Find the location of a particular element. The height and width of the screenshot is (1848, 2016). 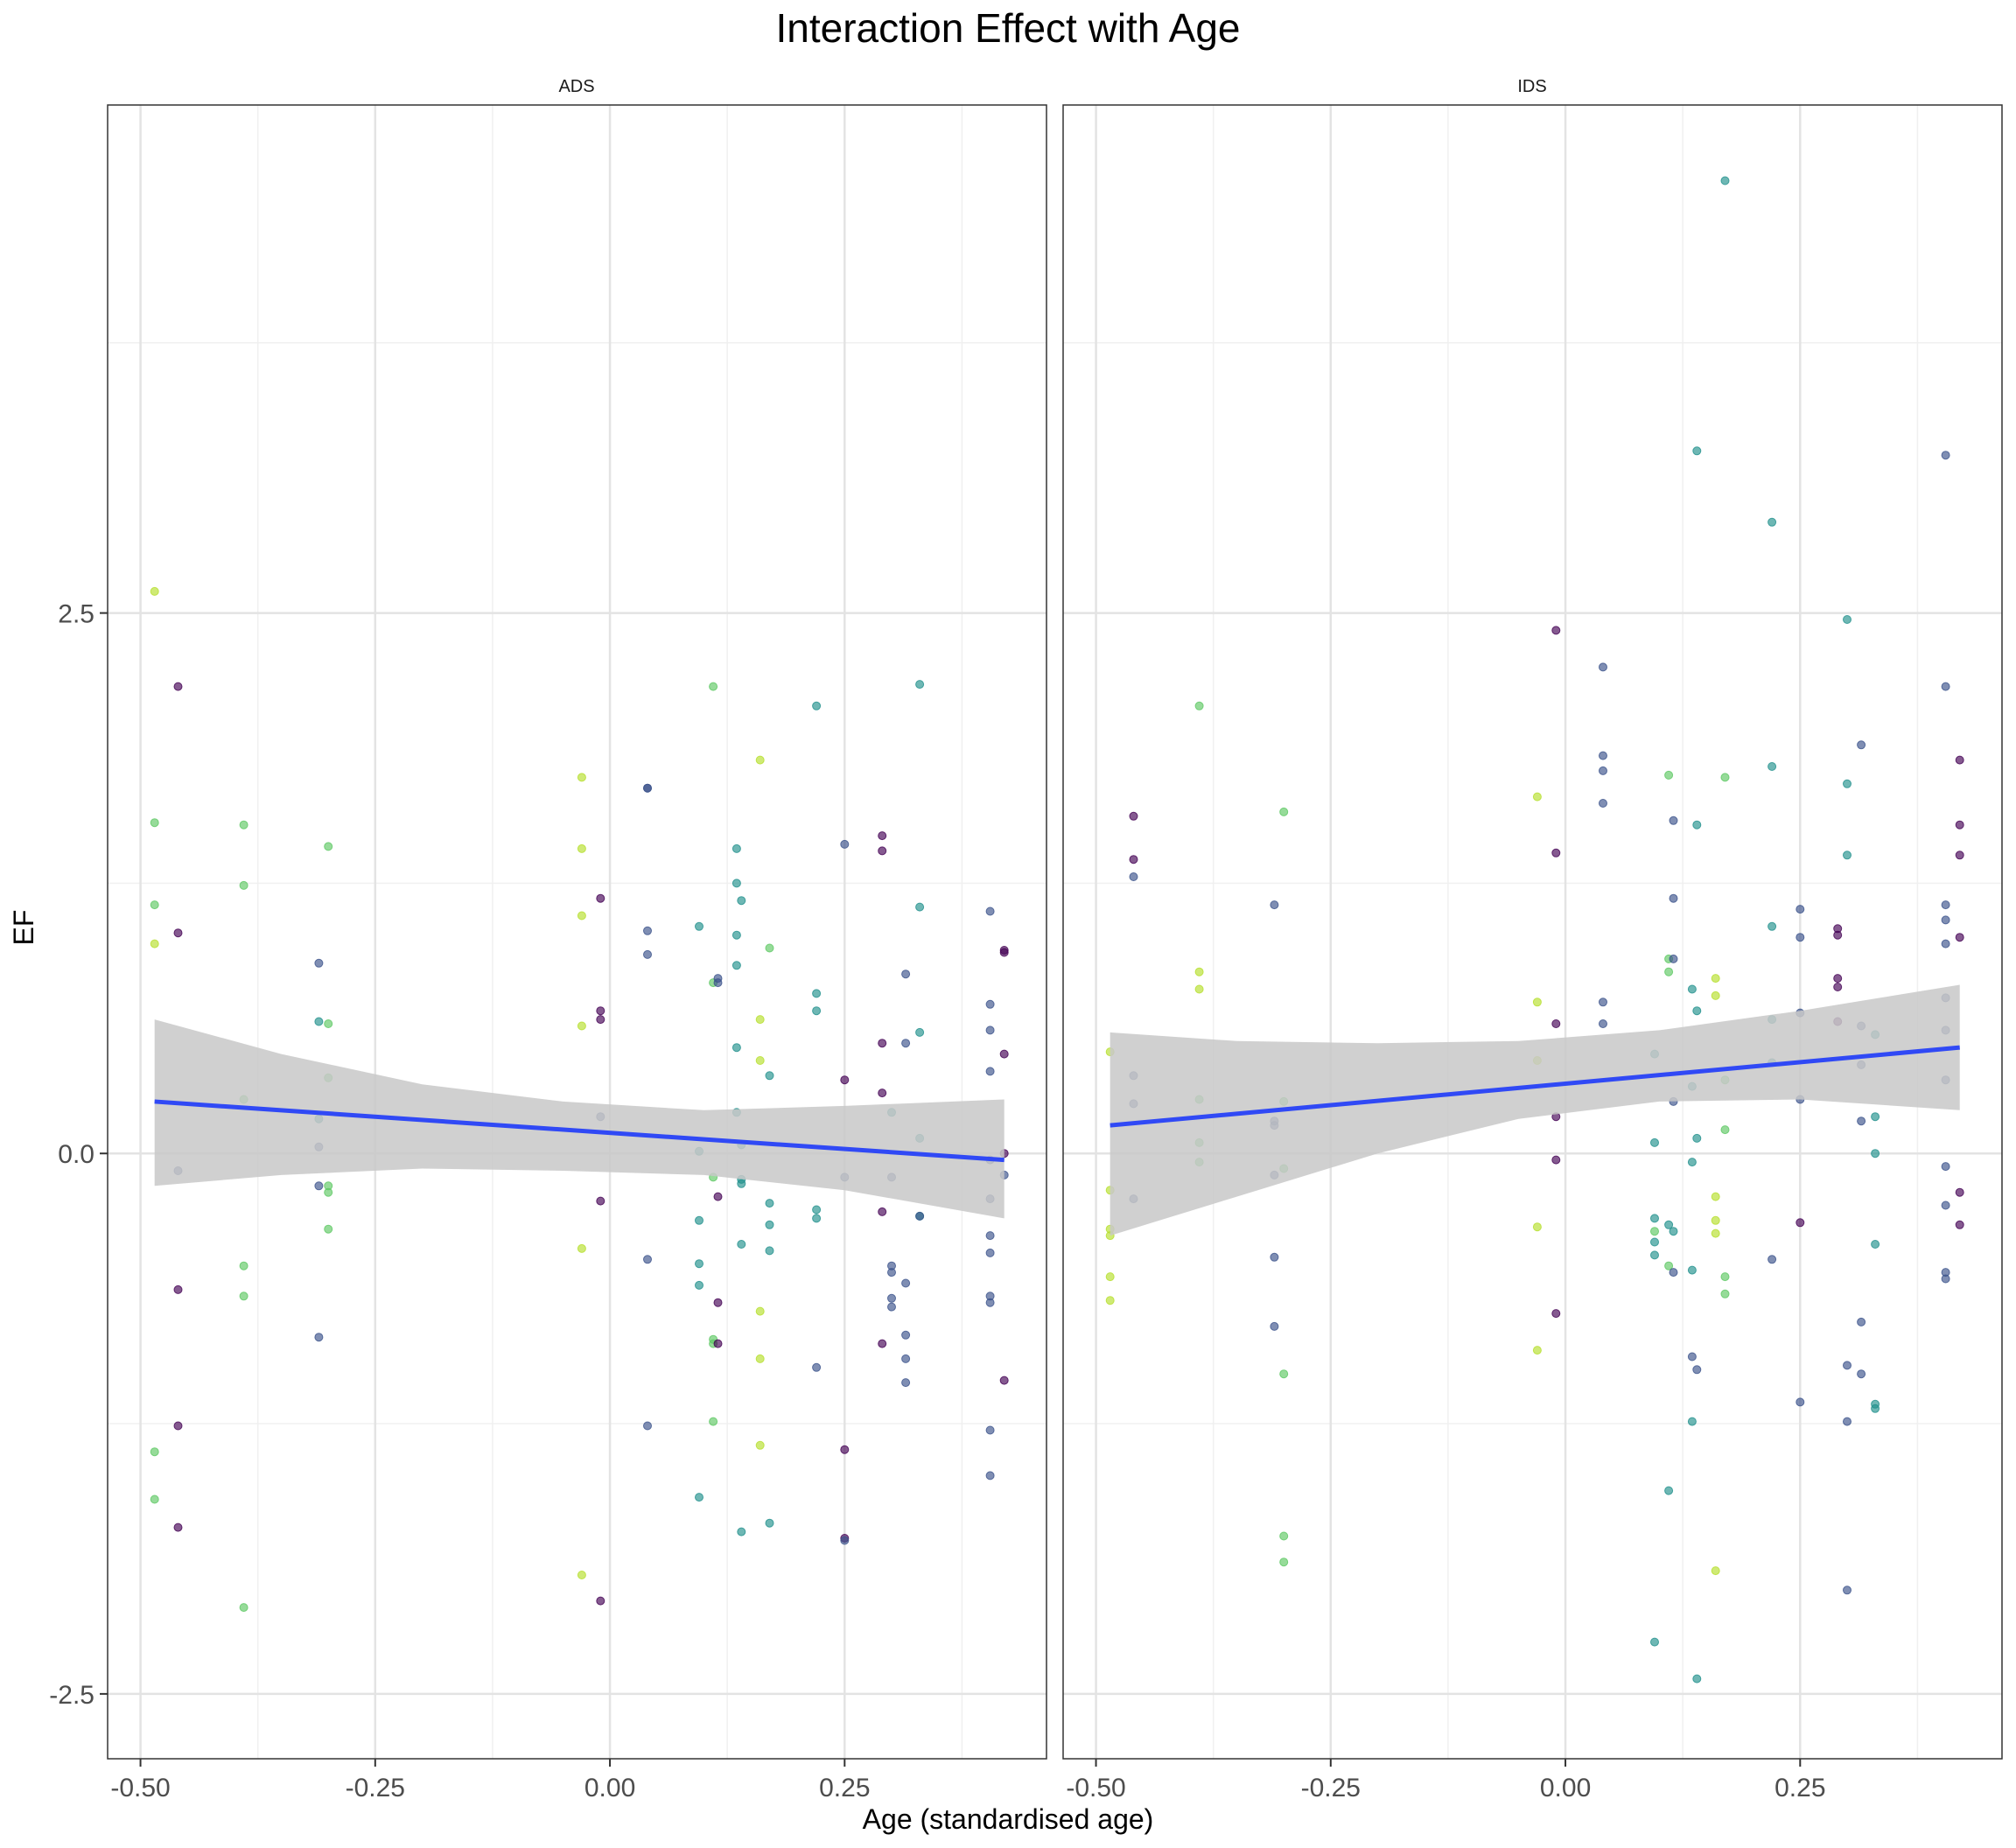

panel-label-ids: IDS is located at coordinates (1531, 86).